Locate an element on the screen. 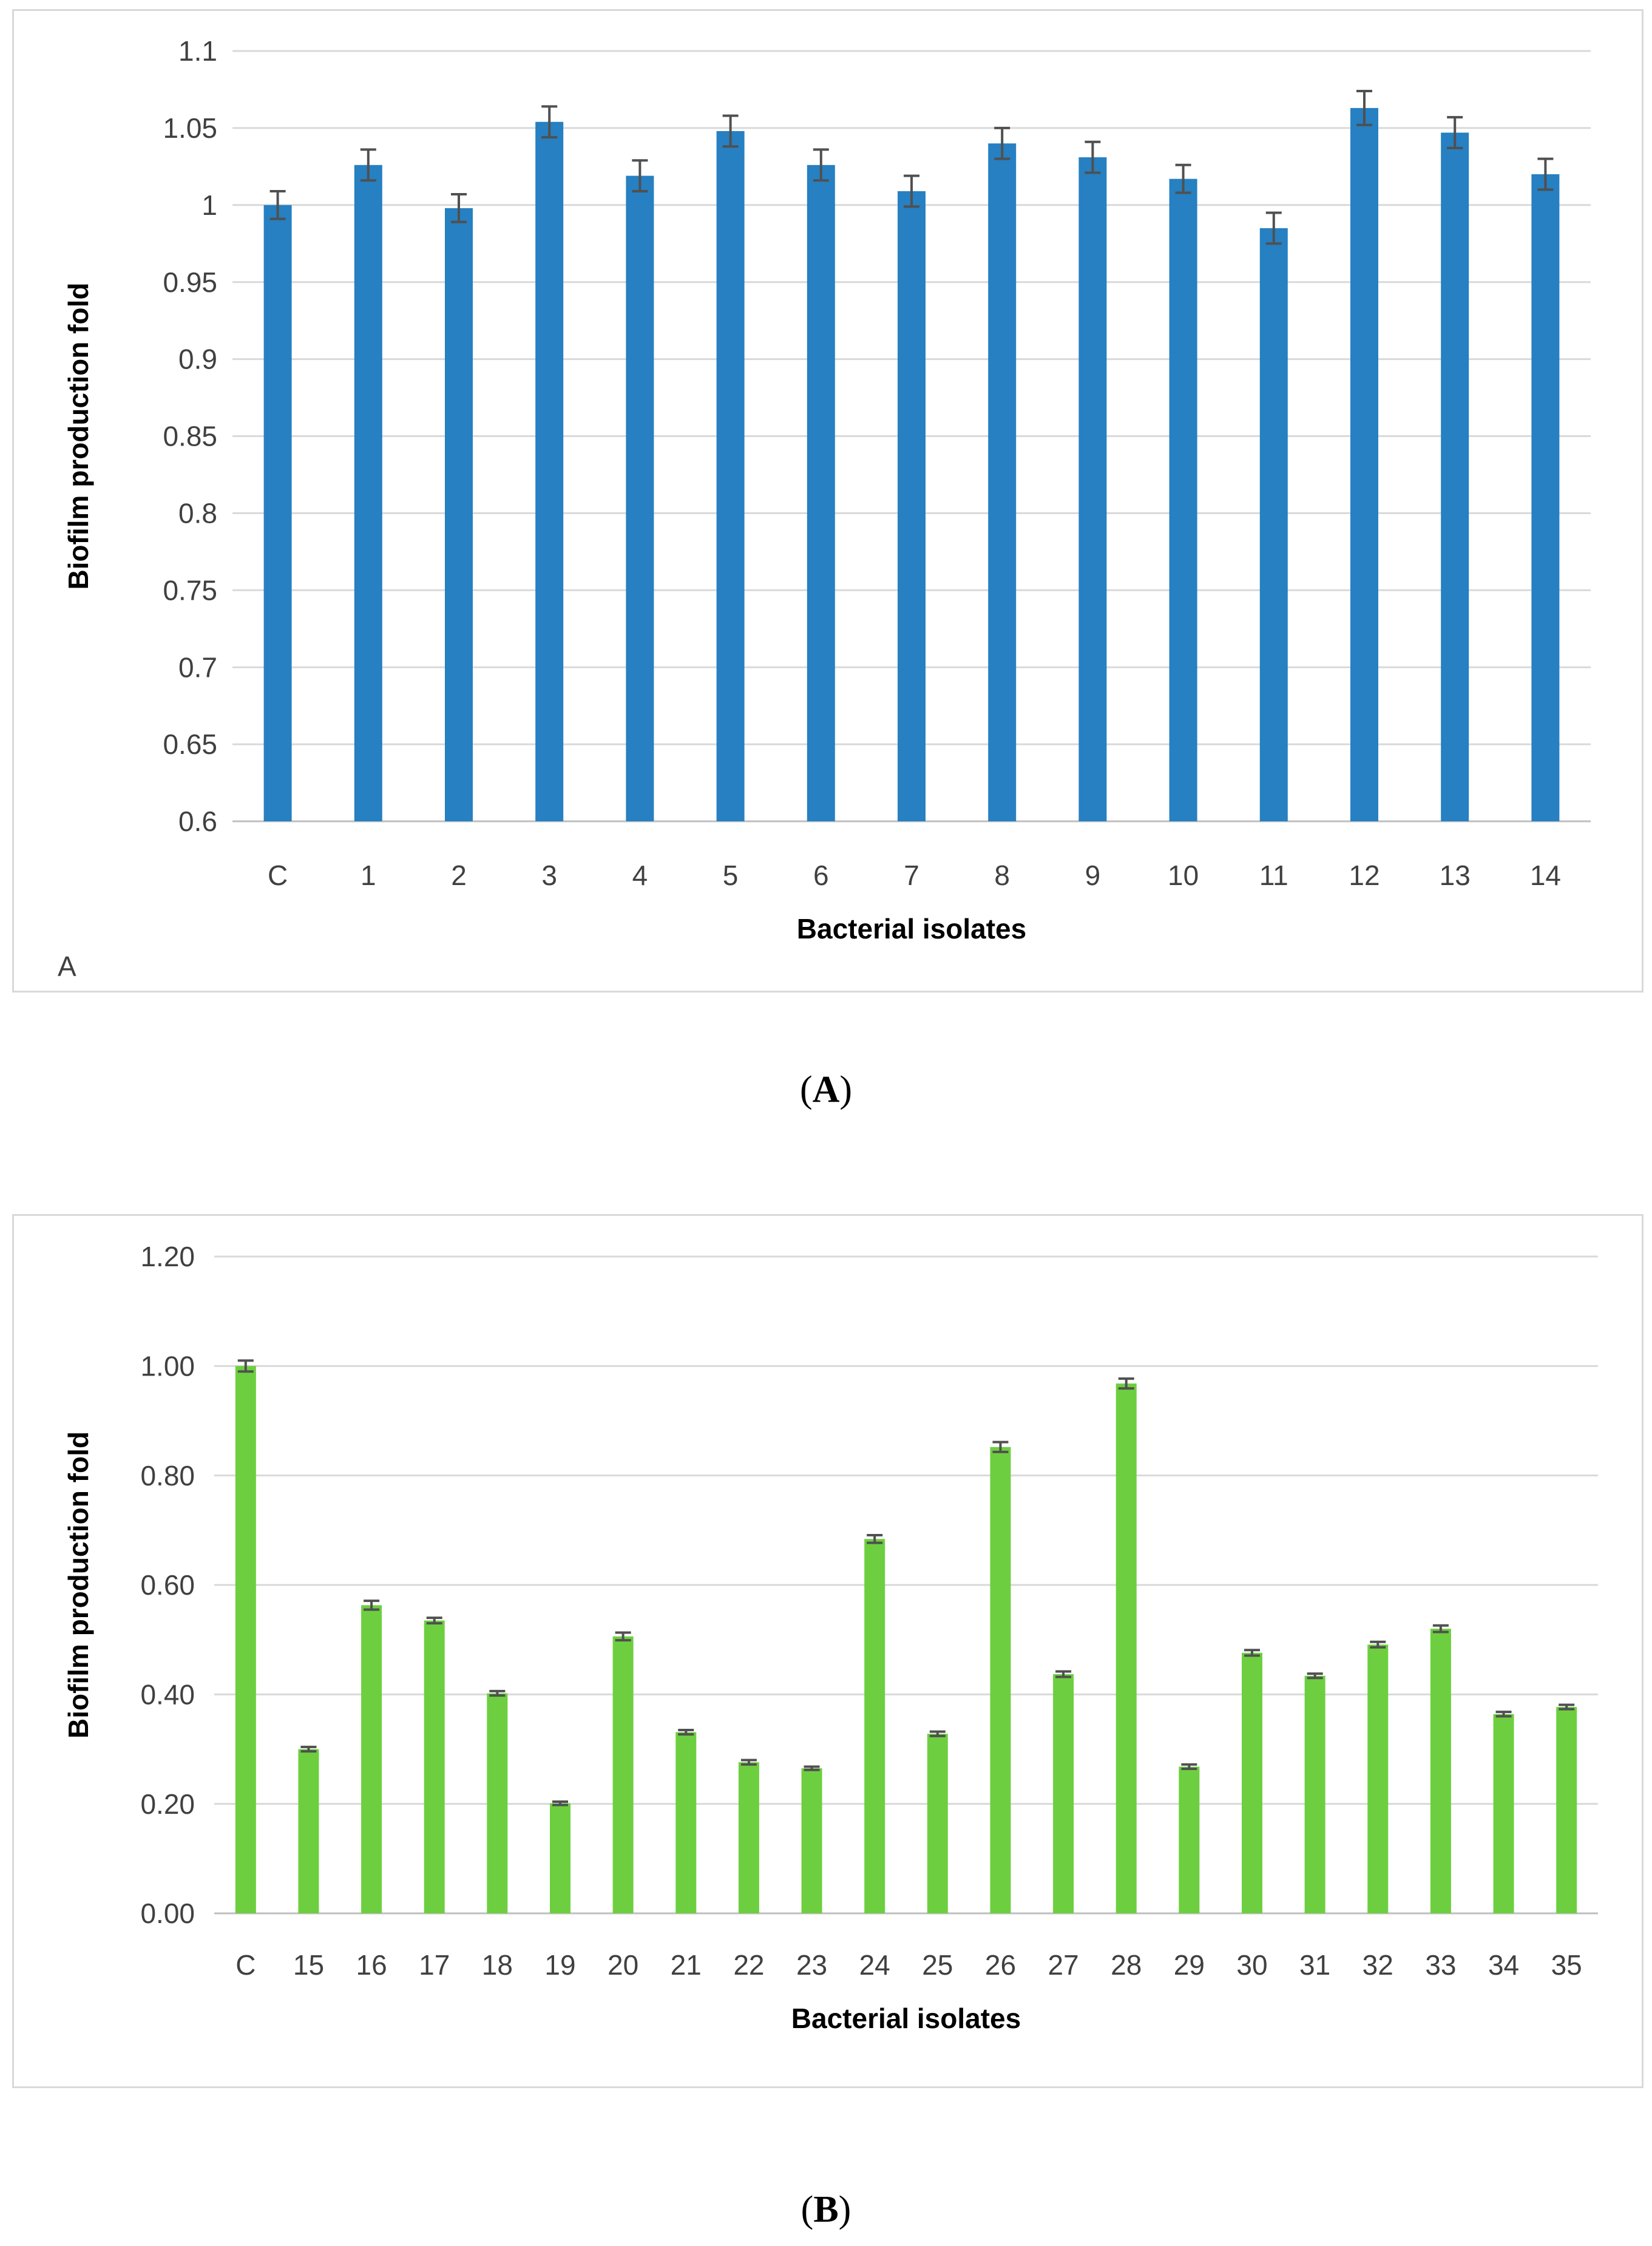 The width and height of the screenshot is (1652, 2246). chart-a-y-tick-label: 0.8 is located at coordinates (198, 513).